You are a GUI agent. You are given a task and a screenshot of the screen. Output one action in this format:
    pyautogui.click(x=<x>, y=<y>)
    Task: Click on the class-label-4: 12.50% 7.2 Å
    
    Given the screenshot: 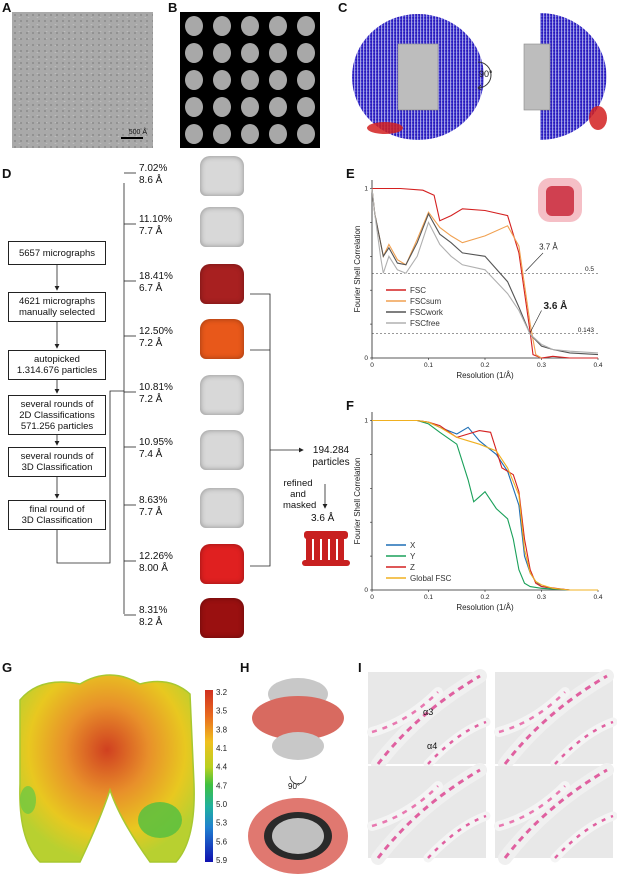 What is the action you would take?
    pyautogui.click(x=156, y=338)
    